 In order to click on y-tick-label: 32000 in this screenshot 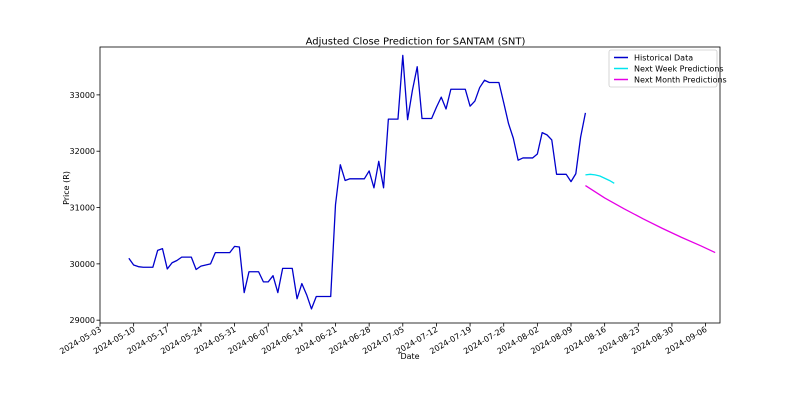, I will do `click(82, 151)`.